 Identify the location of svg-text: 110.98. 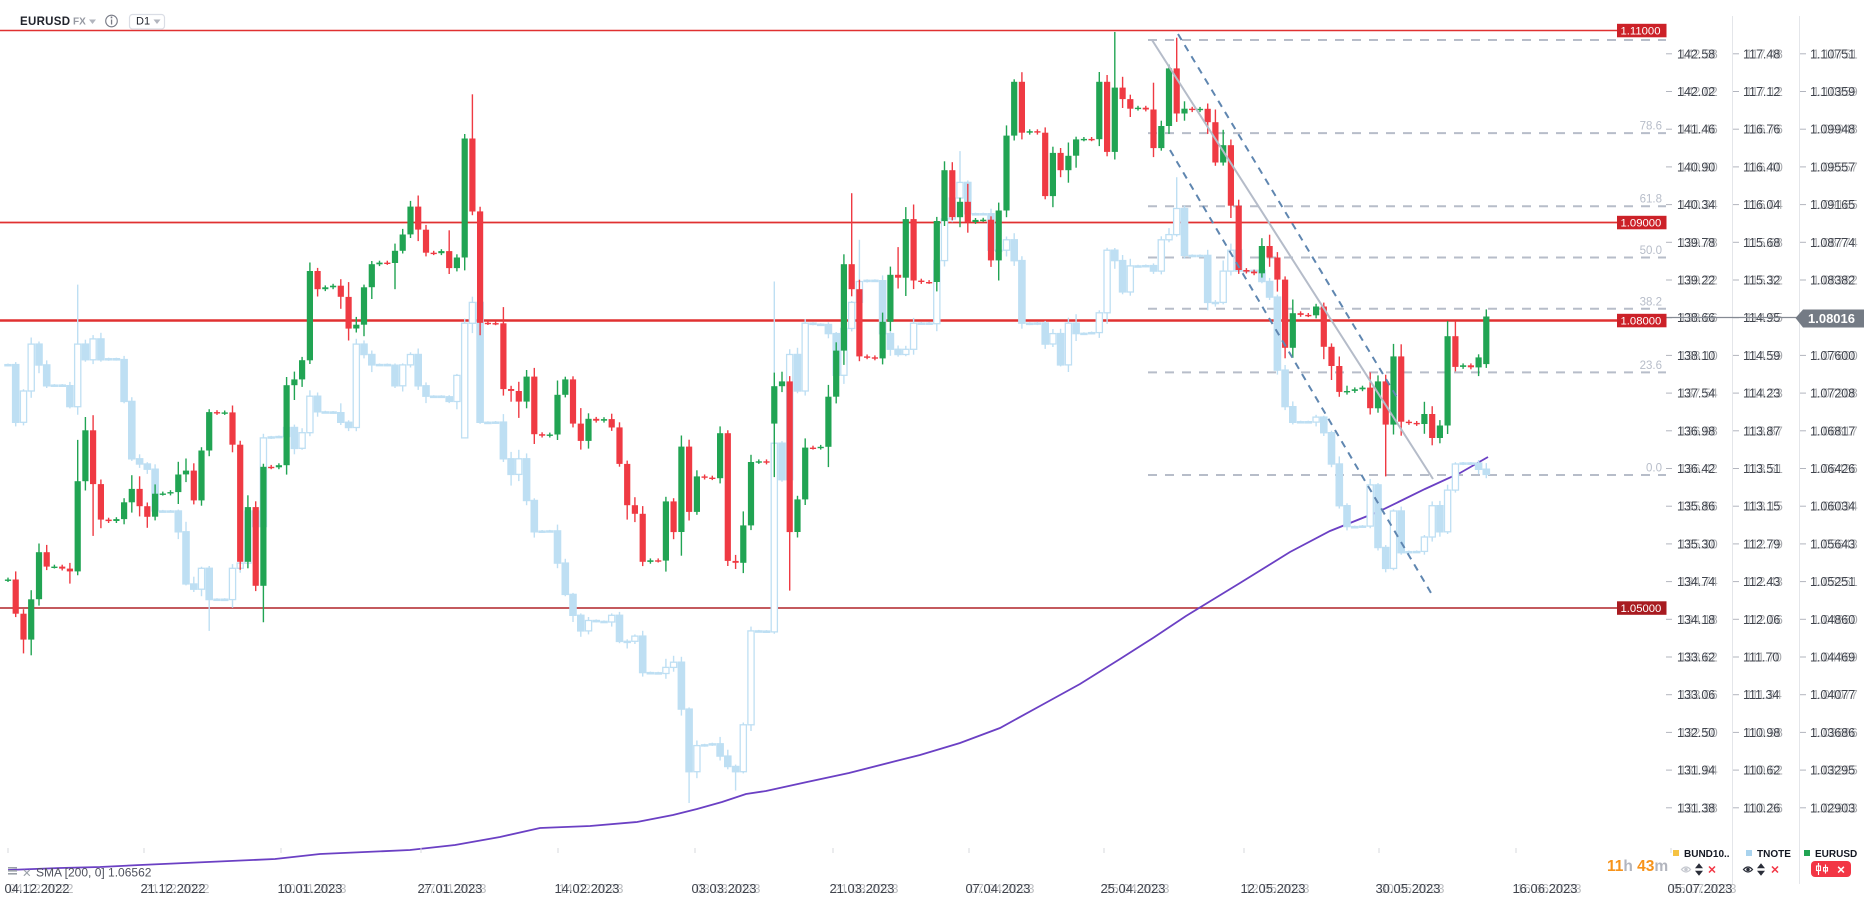
(1764, 733).